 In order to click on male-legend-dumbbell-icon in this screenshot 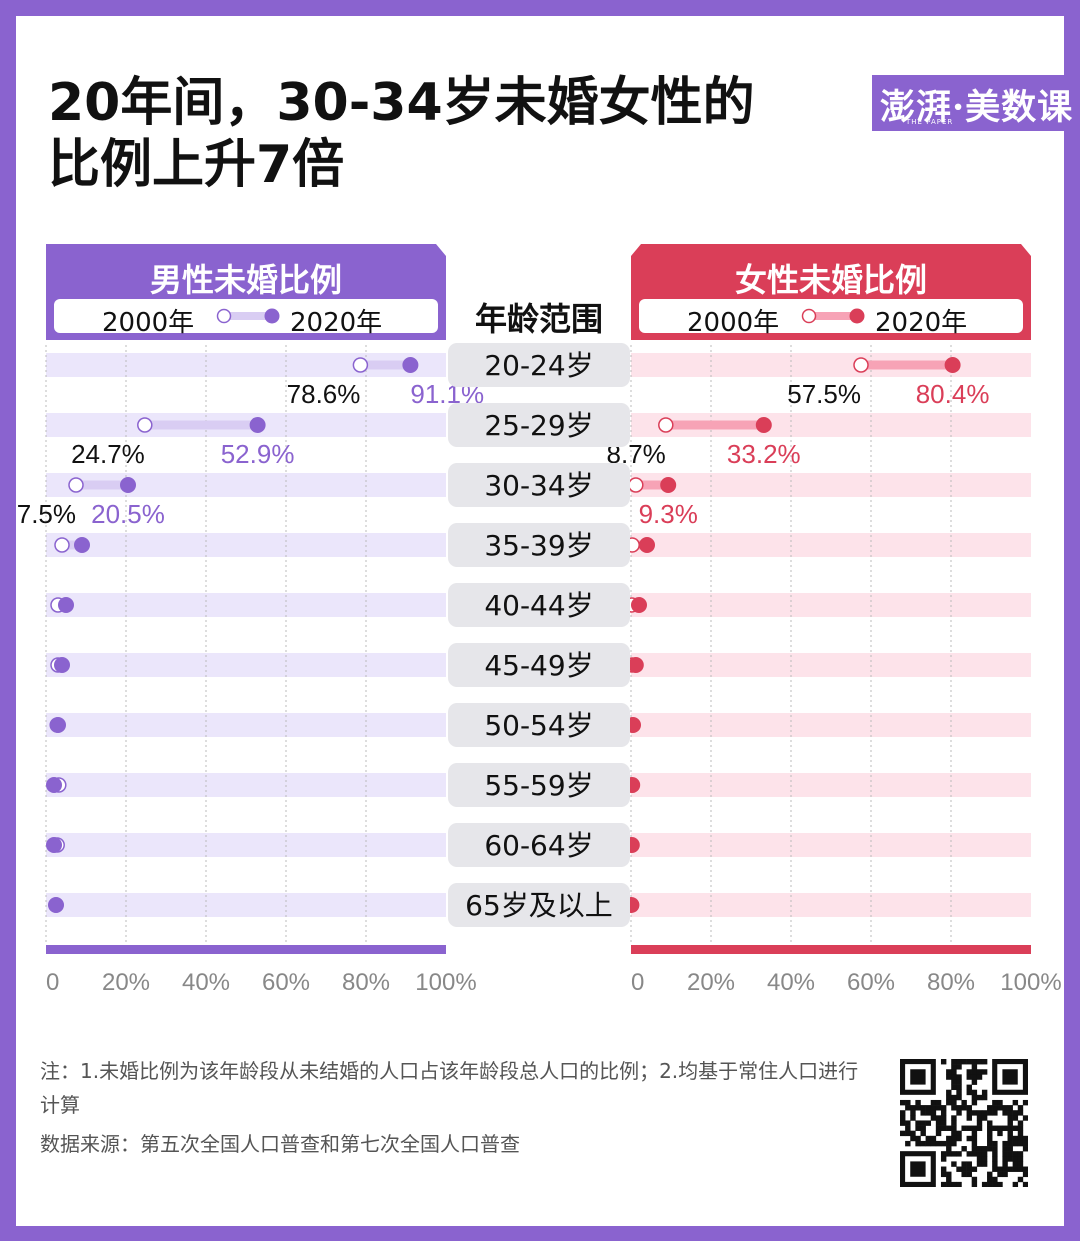, I will do `click(248, 316)`.